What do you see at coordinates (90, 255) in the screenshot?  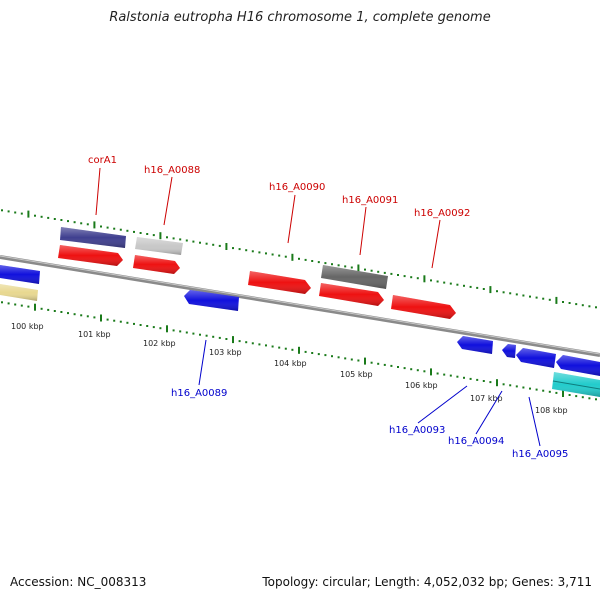 I see `cds-feature-corA1-shade` at bounding box center [90, 255].